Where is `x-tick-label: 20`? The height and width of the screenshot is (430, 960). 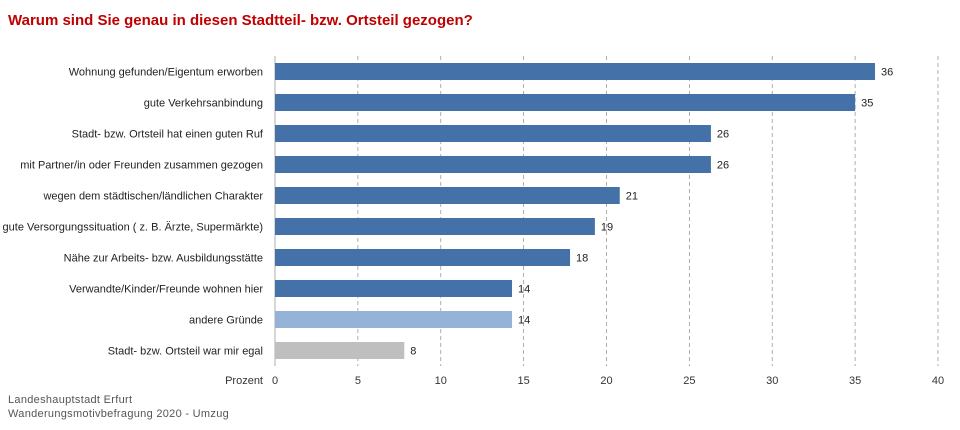
x-tick-label: 20 is located at coordinates (606, 381).